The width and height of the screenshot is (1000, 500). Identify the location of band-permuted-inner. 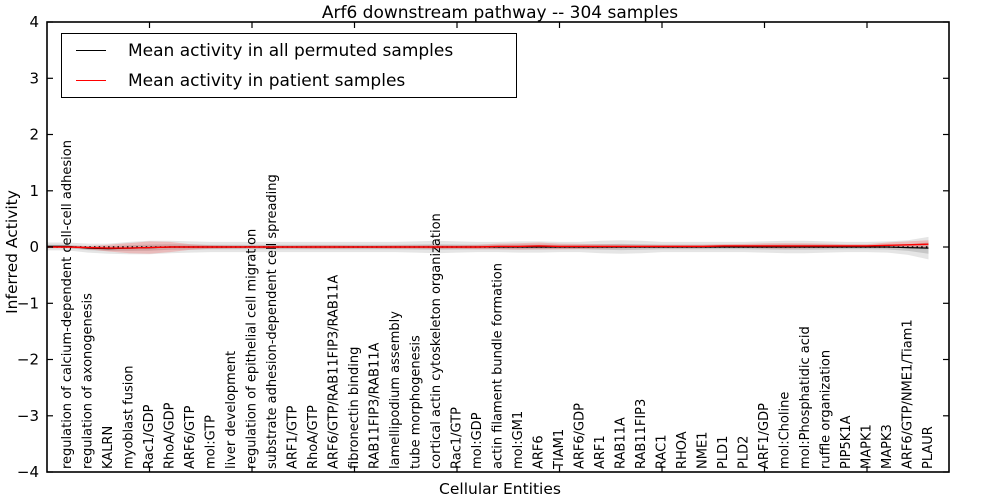
(488, 248).